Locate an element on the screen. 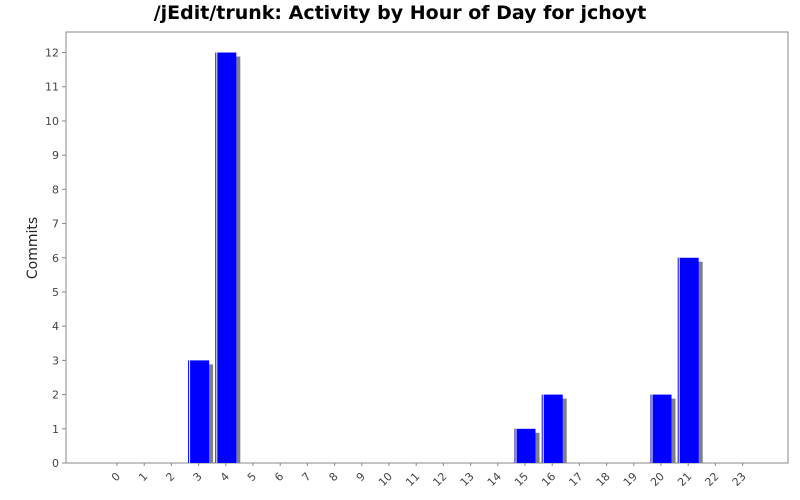  x-tick-label: 10 is located at coordinates (385, 479).